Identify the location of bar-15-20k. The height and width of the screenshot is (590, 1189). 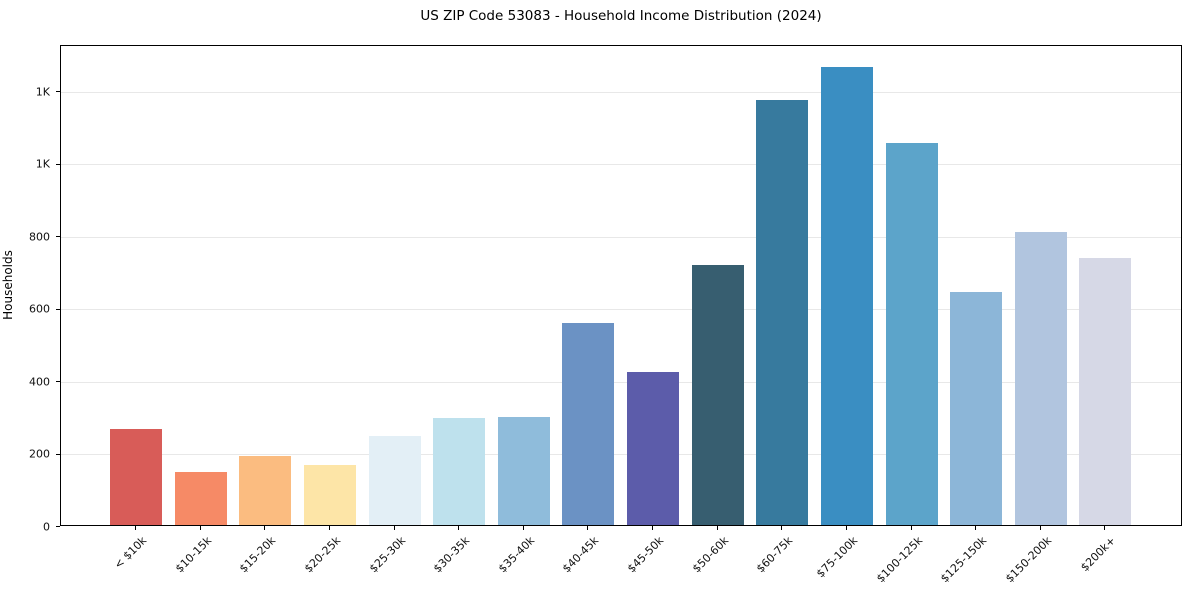
(265, 490).